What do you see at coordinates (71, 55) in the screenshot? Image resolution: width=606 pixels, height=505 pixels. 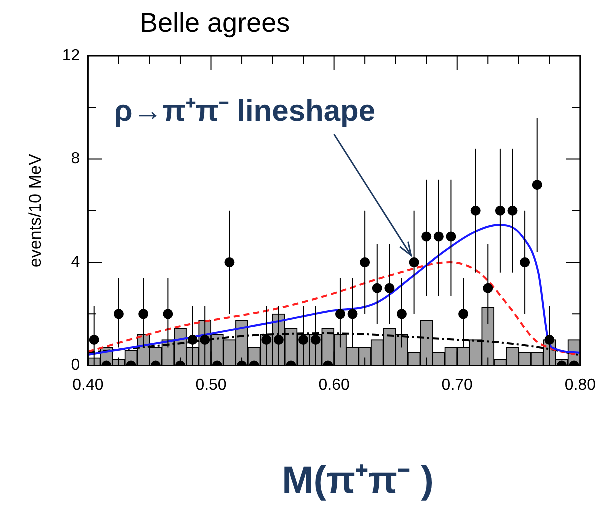 I see `y-tick-label: 12` at bounding box center [71, 55].